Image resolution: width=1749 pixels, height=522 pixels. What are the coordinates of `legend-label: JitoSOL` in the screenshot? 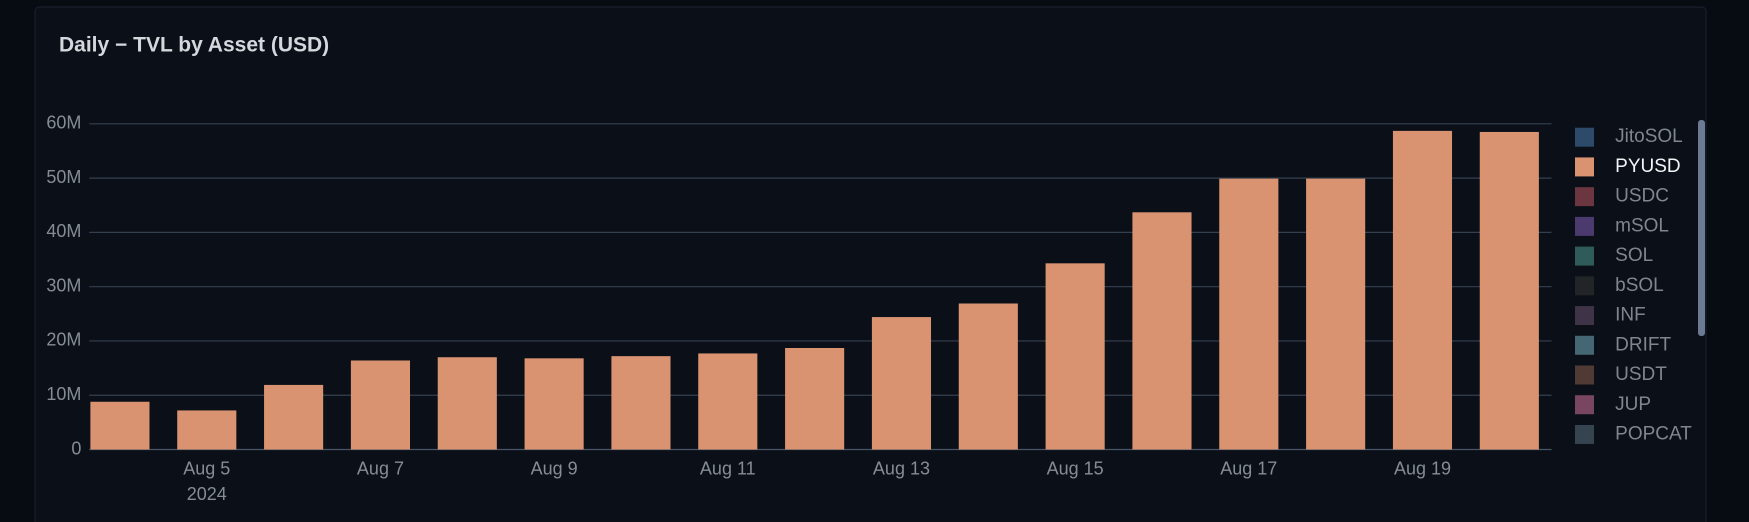 It's located at (1649, 136).